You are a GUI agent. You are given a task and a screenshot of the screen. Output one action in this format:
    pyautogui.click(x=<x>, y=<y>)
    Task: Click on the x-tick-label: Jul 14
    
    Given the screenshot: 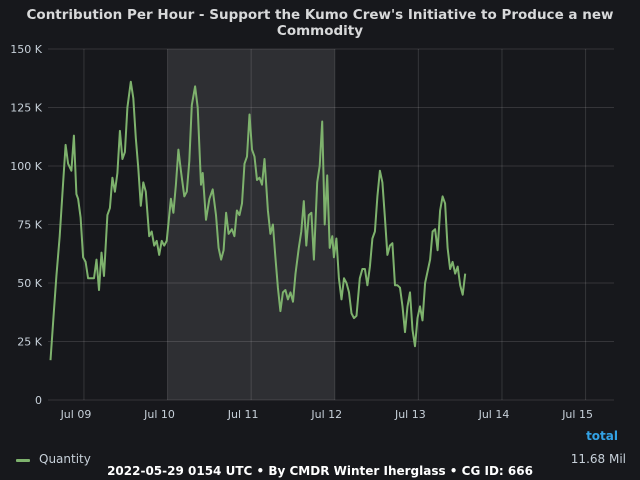 What is the action you would take?
    pyautogui.click(x=494, y=414)
    